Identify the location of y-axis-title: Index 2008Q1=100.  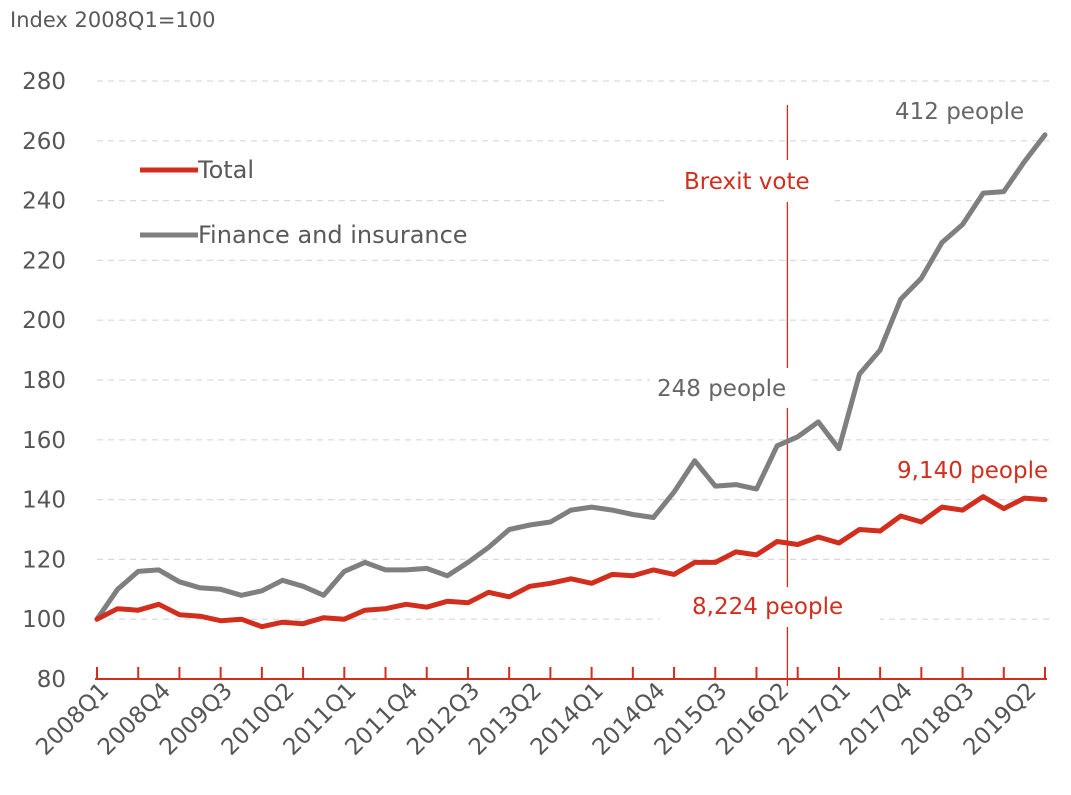
(113, 20).